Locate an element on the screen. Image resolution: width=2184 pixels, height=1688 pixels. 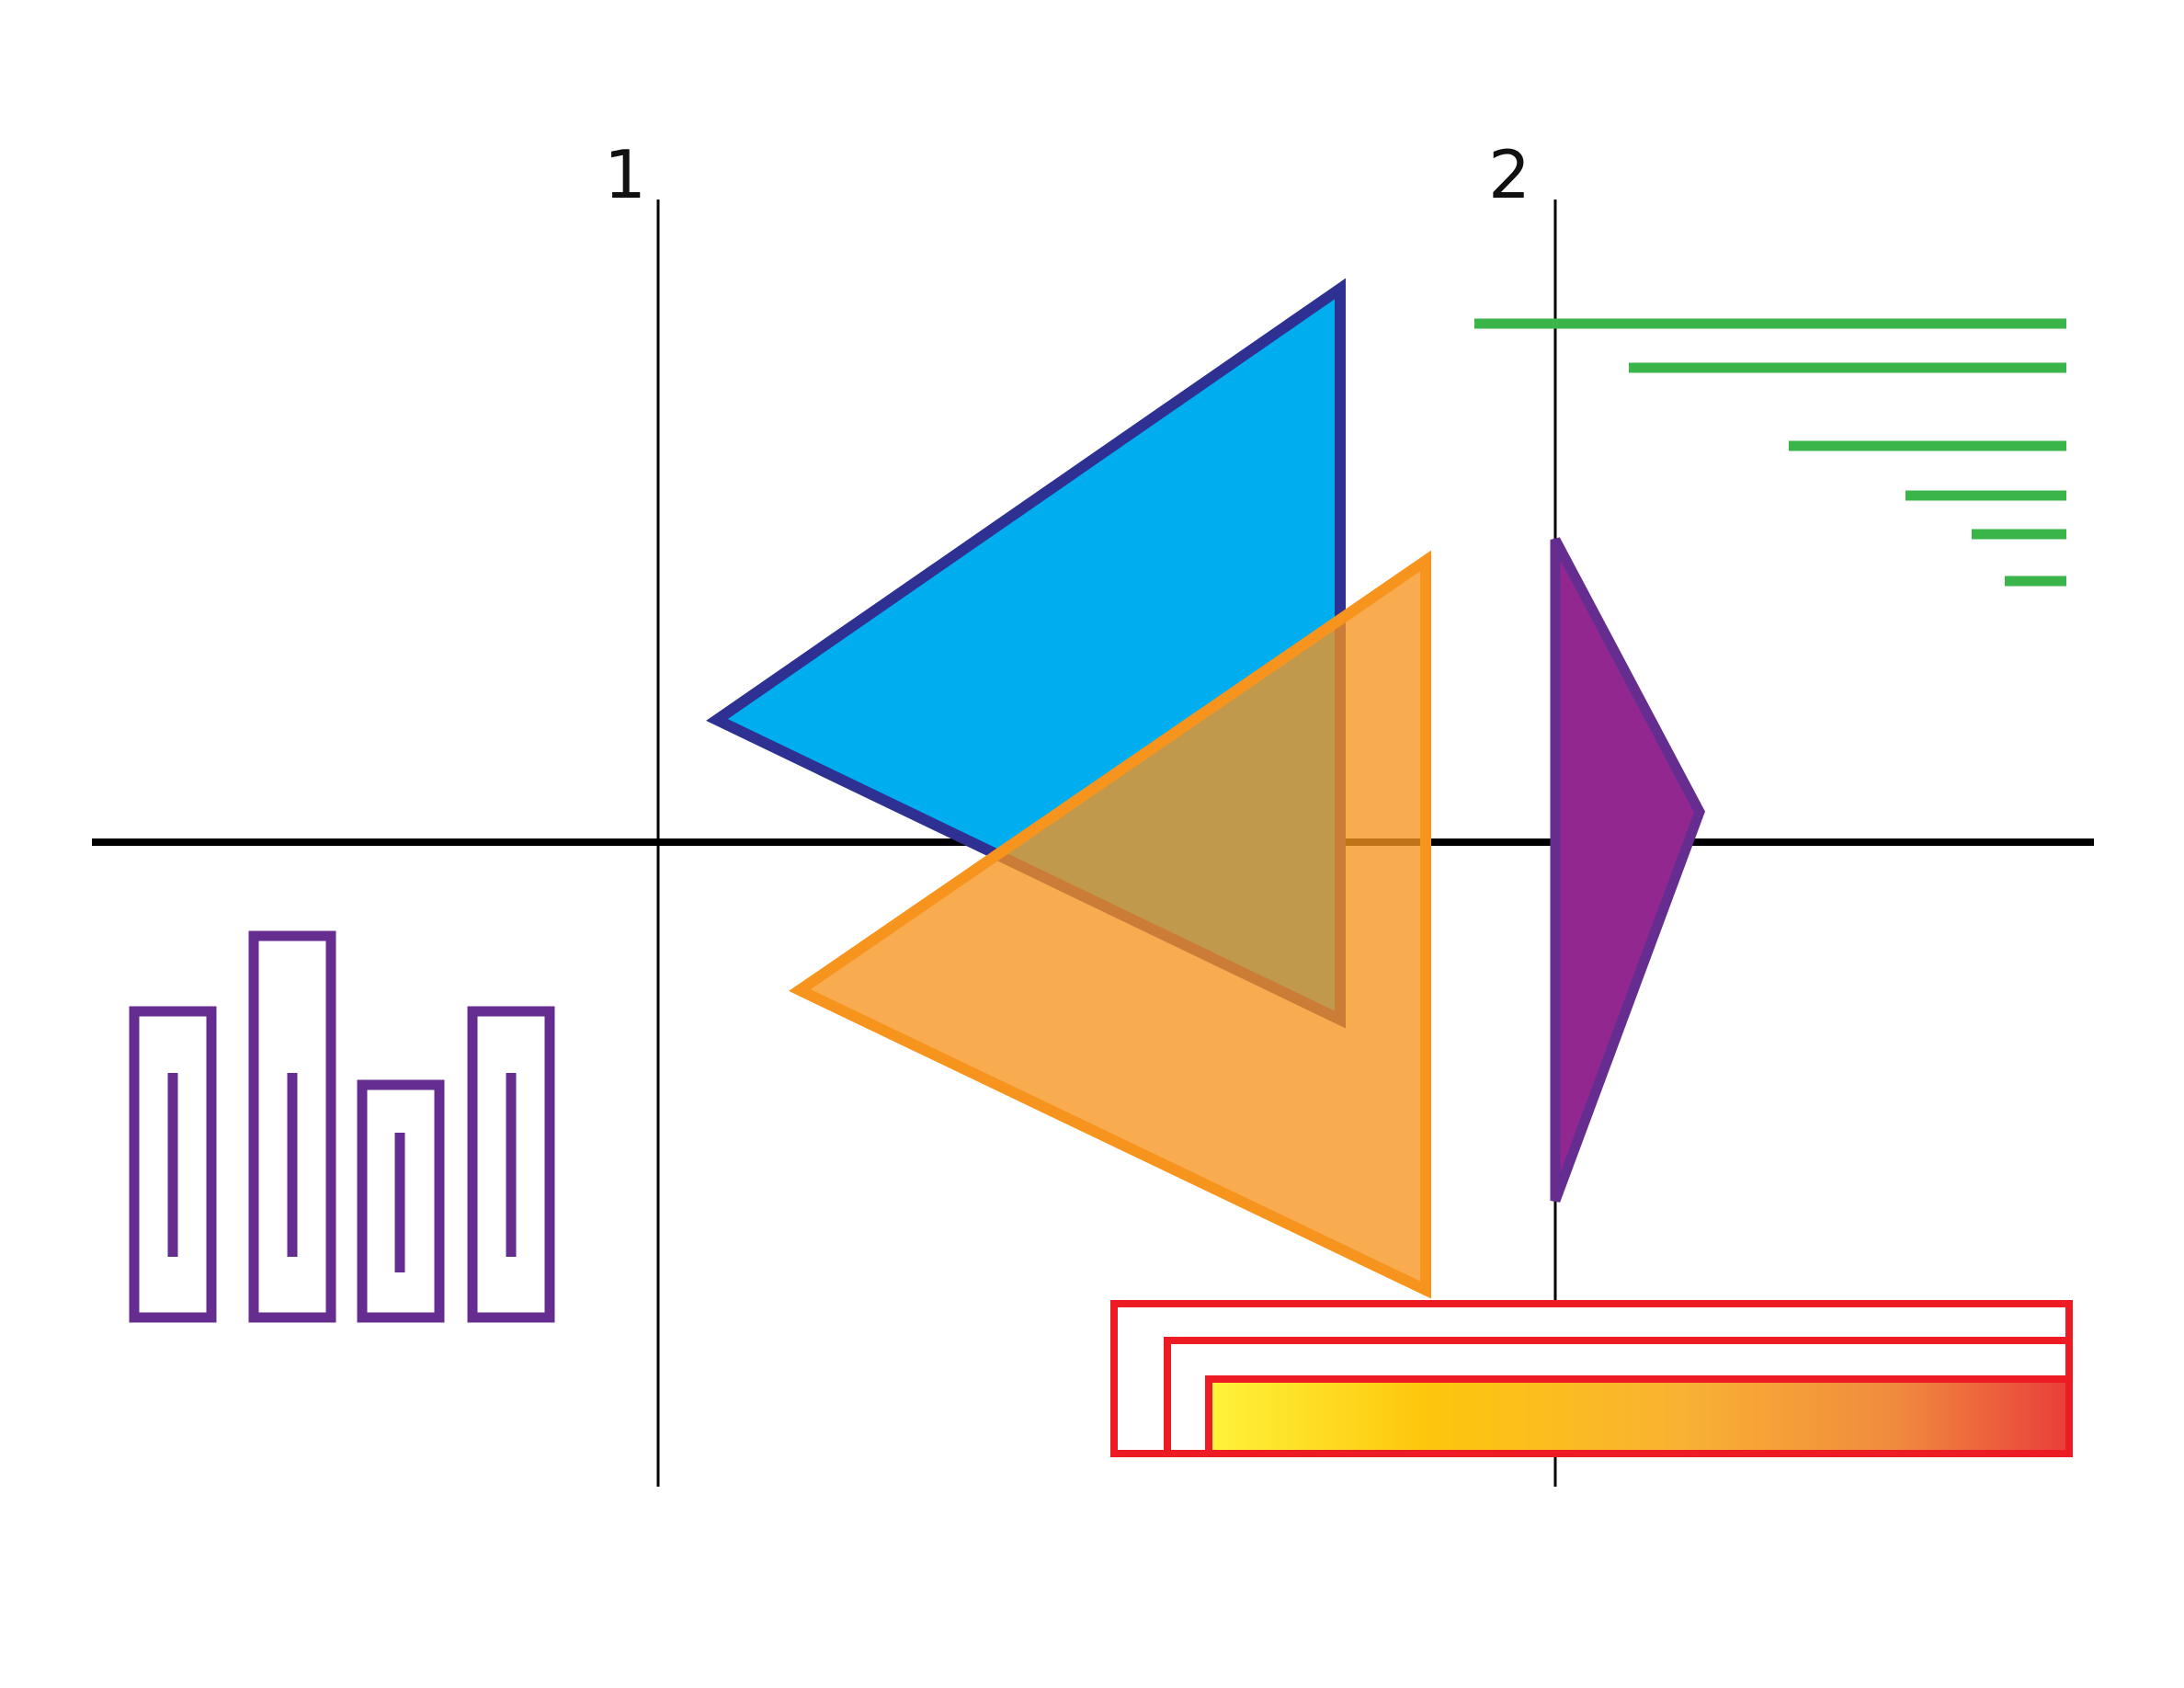
orange-triangle is located at coordinates (1110, 925).